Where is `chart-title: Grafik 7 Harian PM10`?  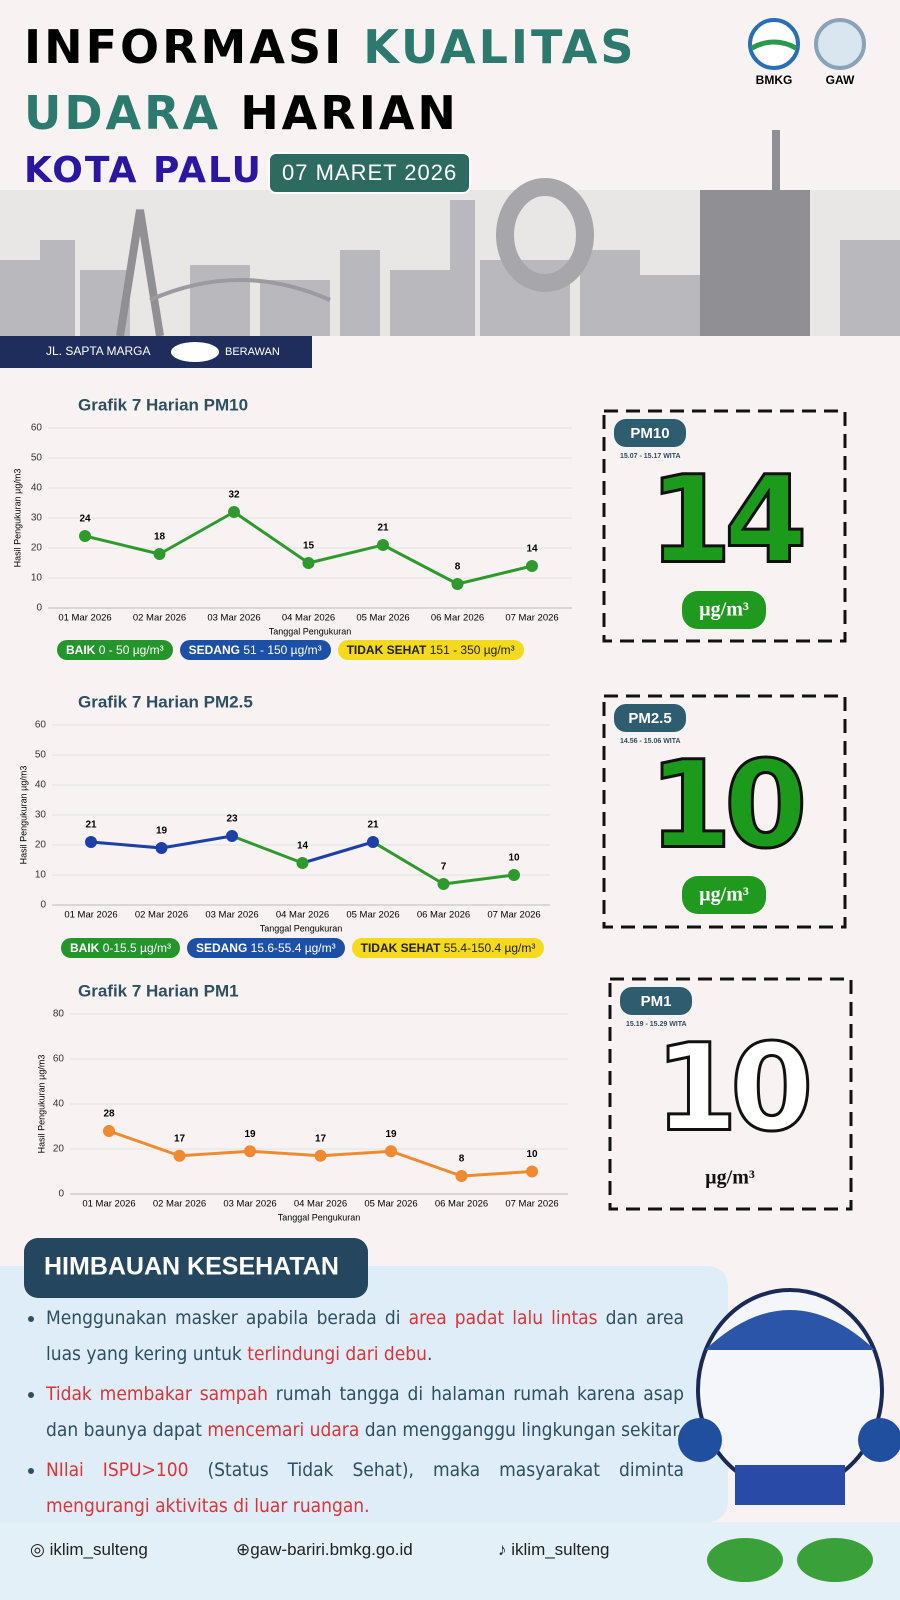 chart-title: Grafik 7 Harian PM10 is located at coordinates (163, 404).